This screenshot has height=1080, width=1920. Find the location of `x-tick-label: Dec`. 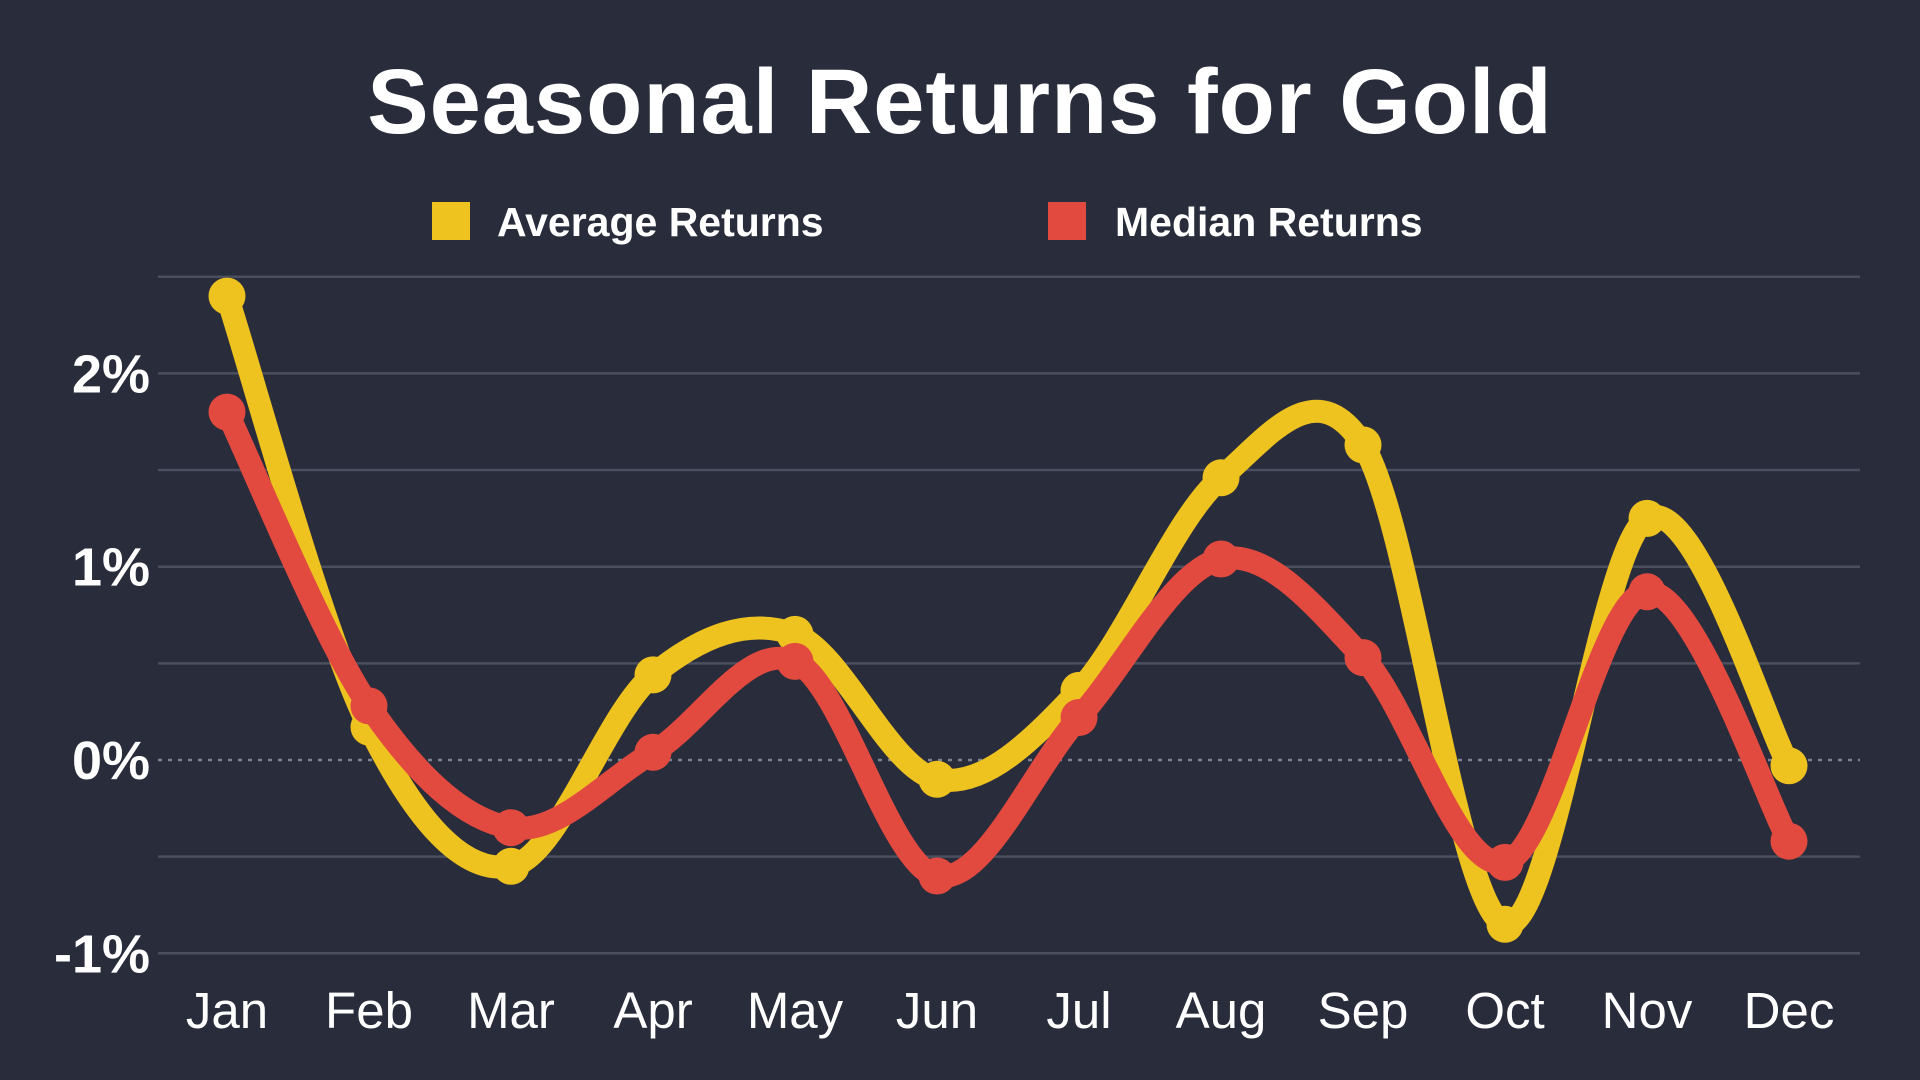

x-tick-label: Dec is located at coordinates (1789, 1010).